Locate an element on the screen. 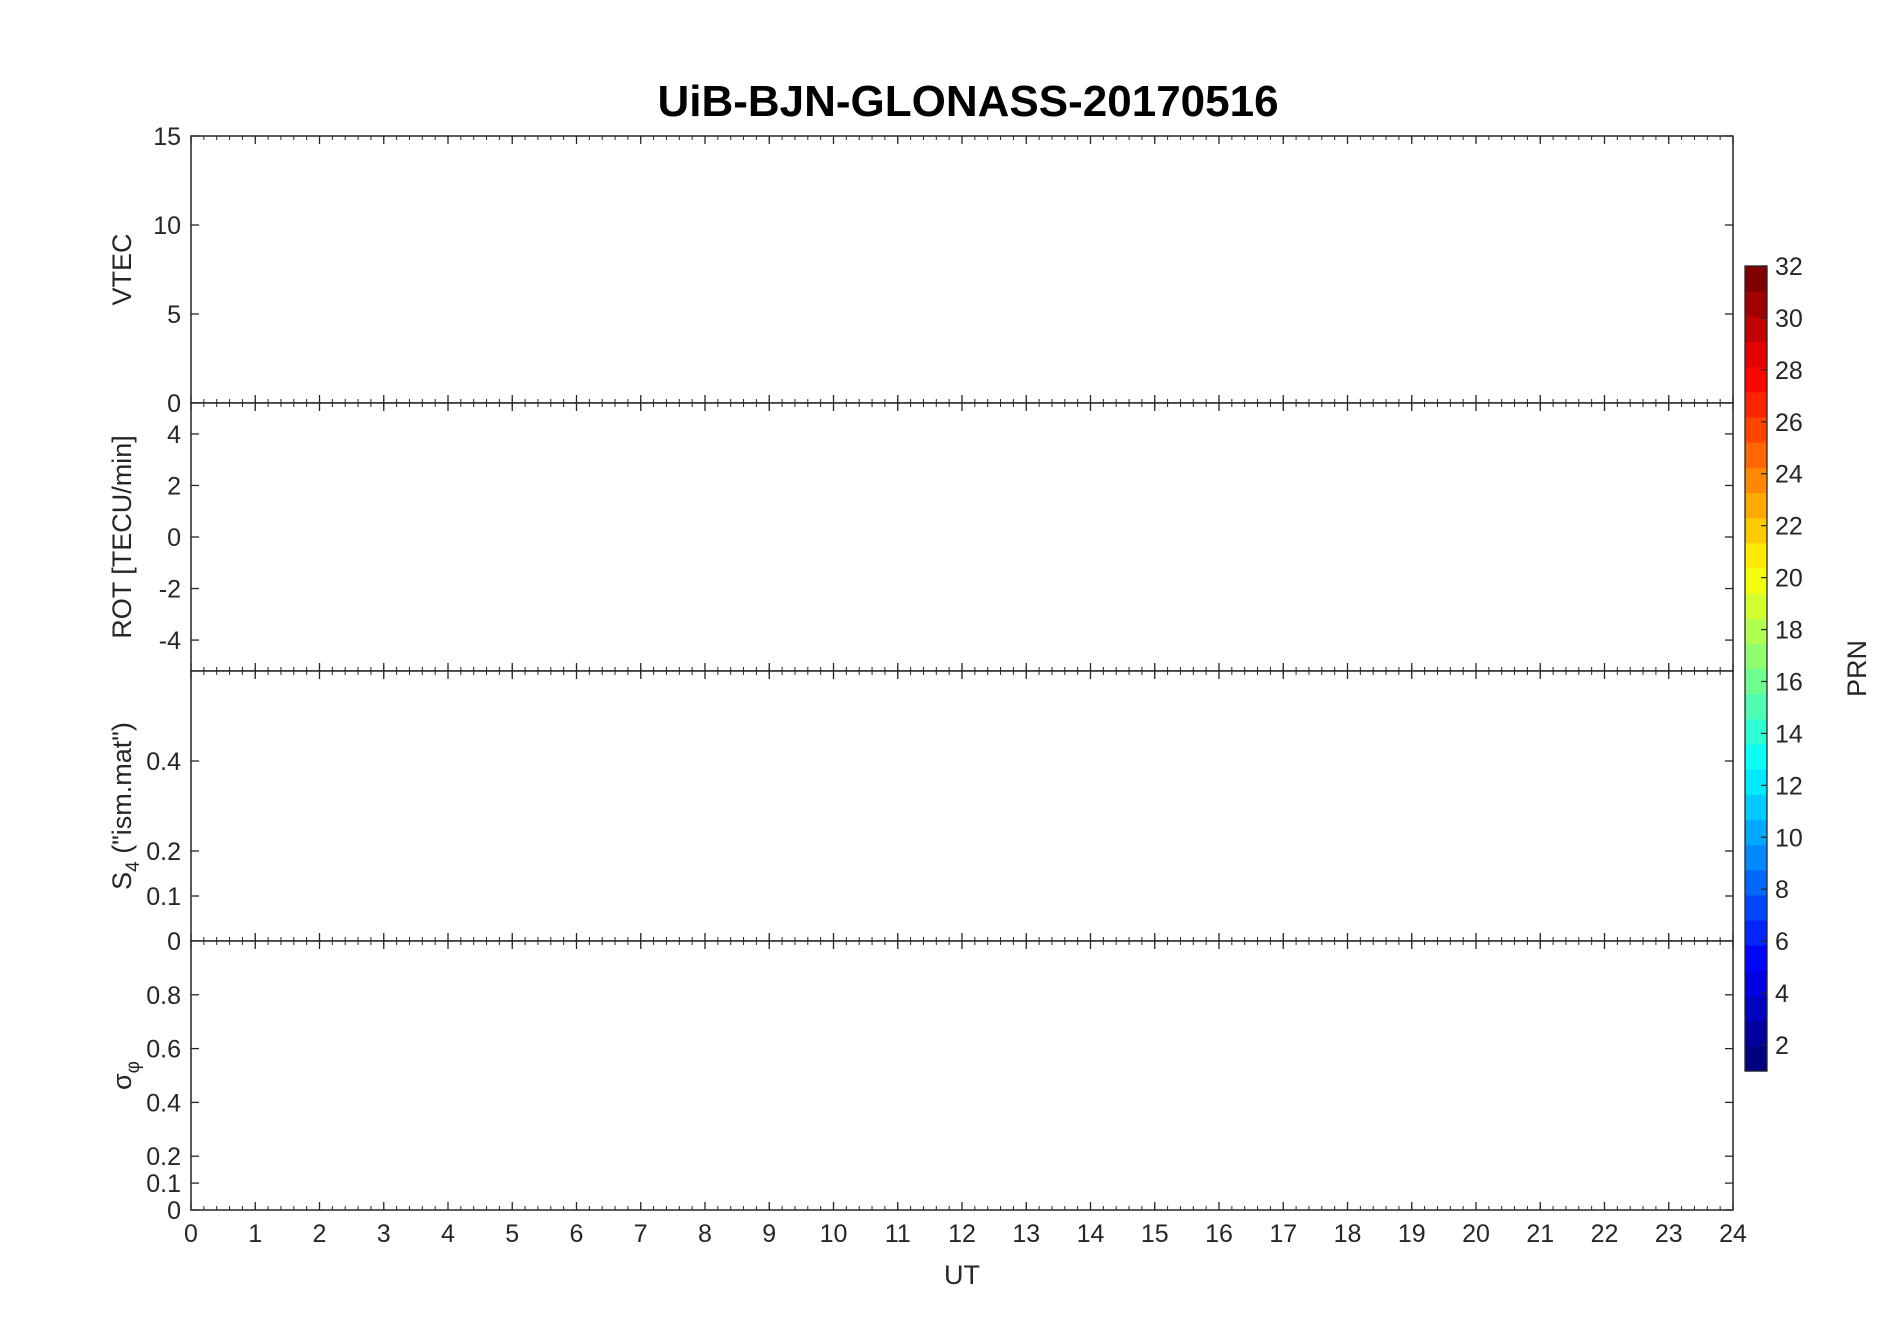  x-tick-label: 2 is located at coordinates (320, 1234).